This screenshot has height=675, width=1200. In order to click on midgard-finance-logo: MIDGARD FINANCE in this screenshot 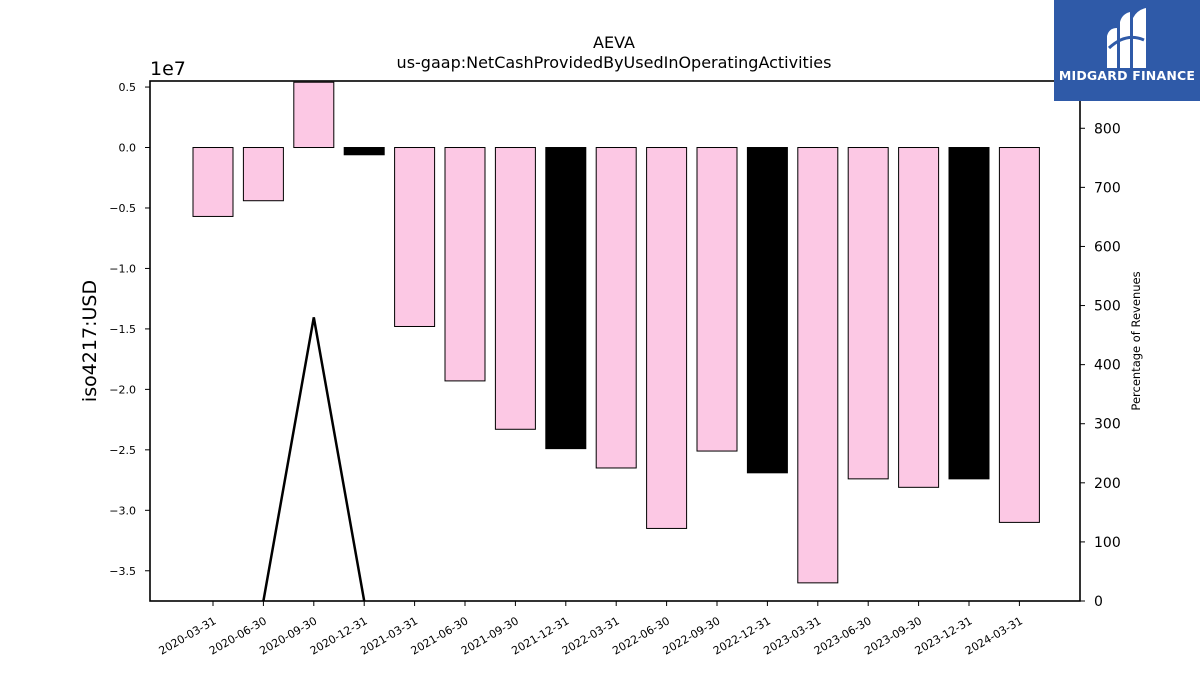, I will do `click(1127, 50)`.